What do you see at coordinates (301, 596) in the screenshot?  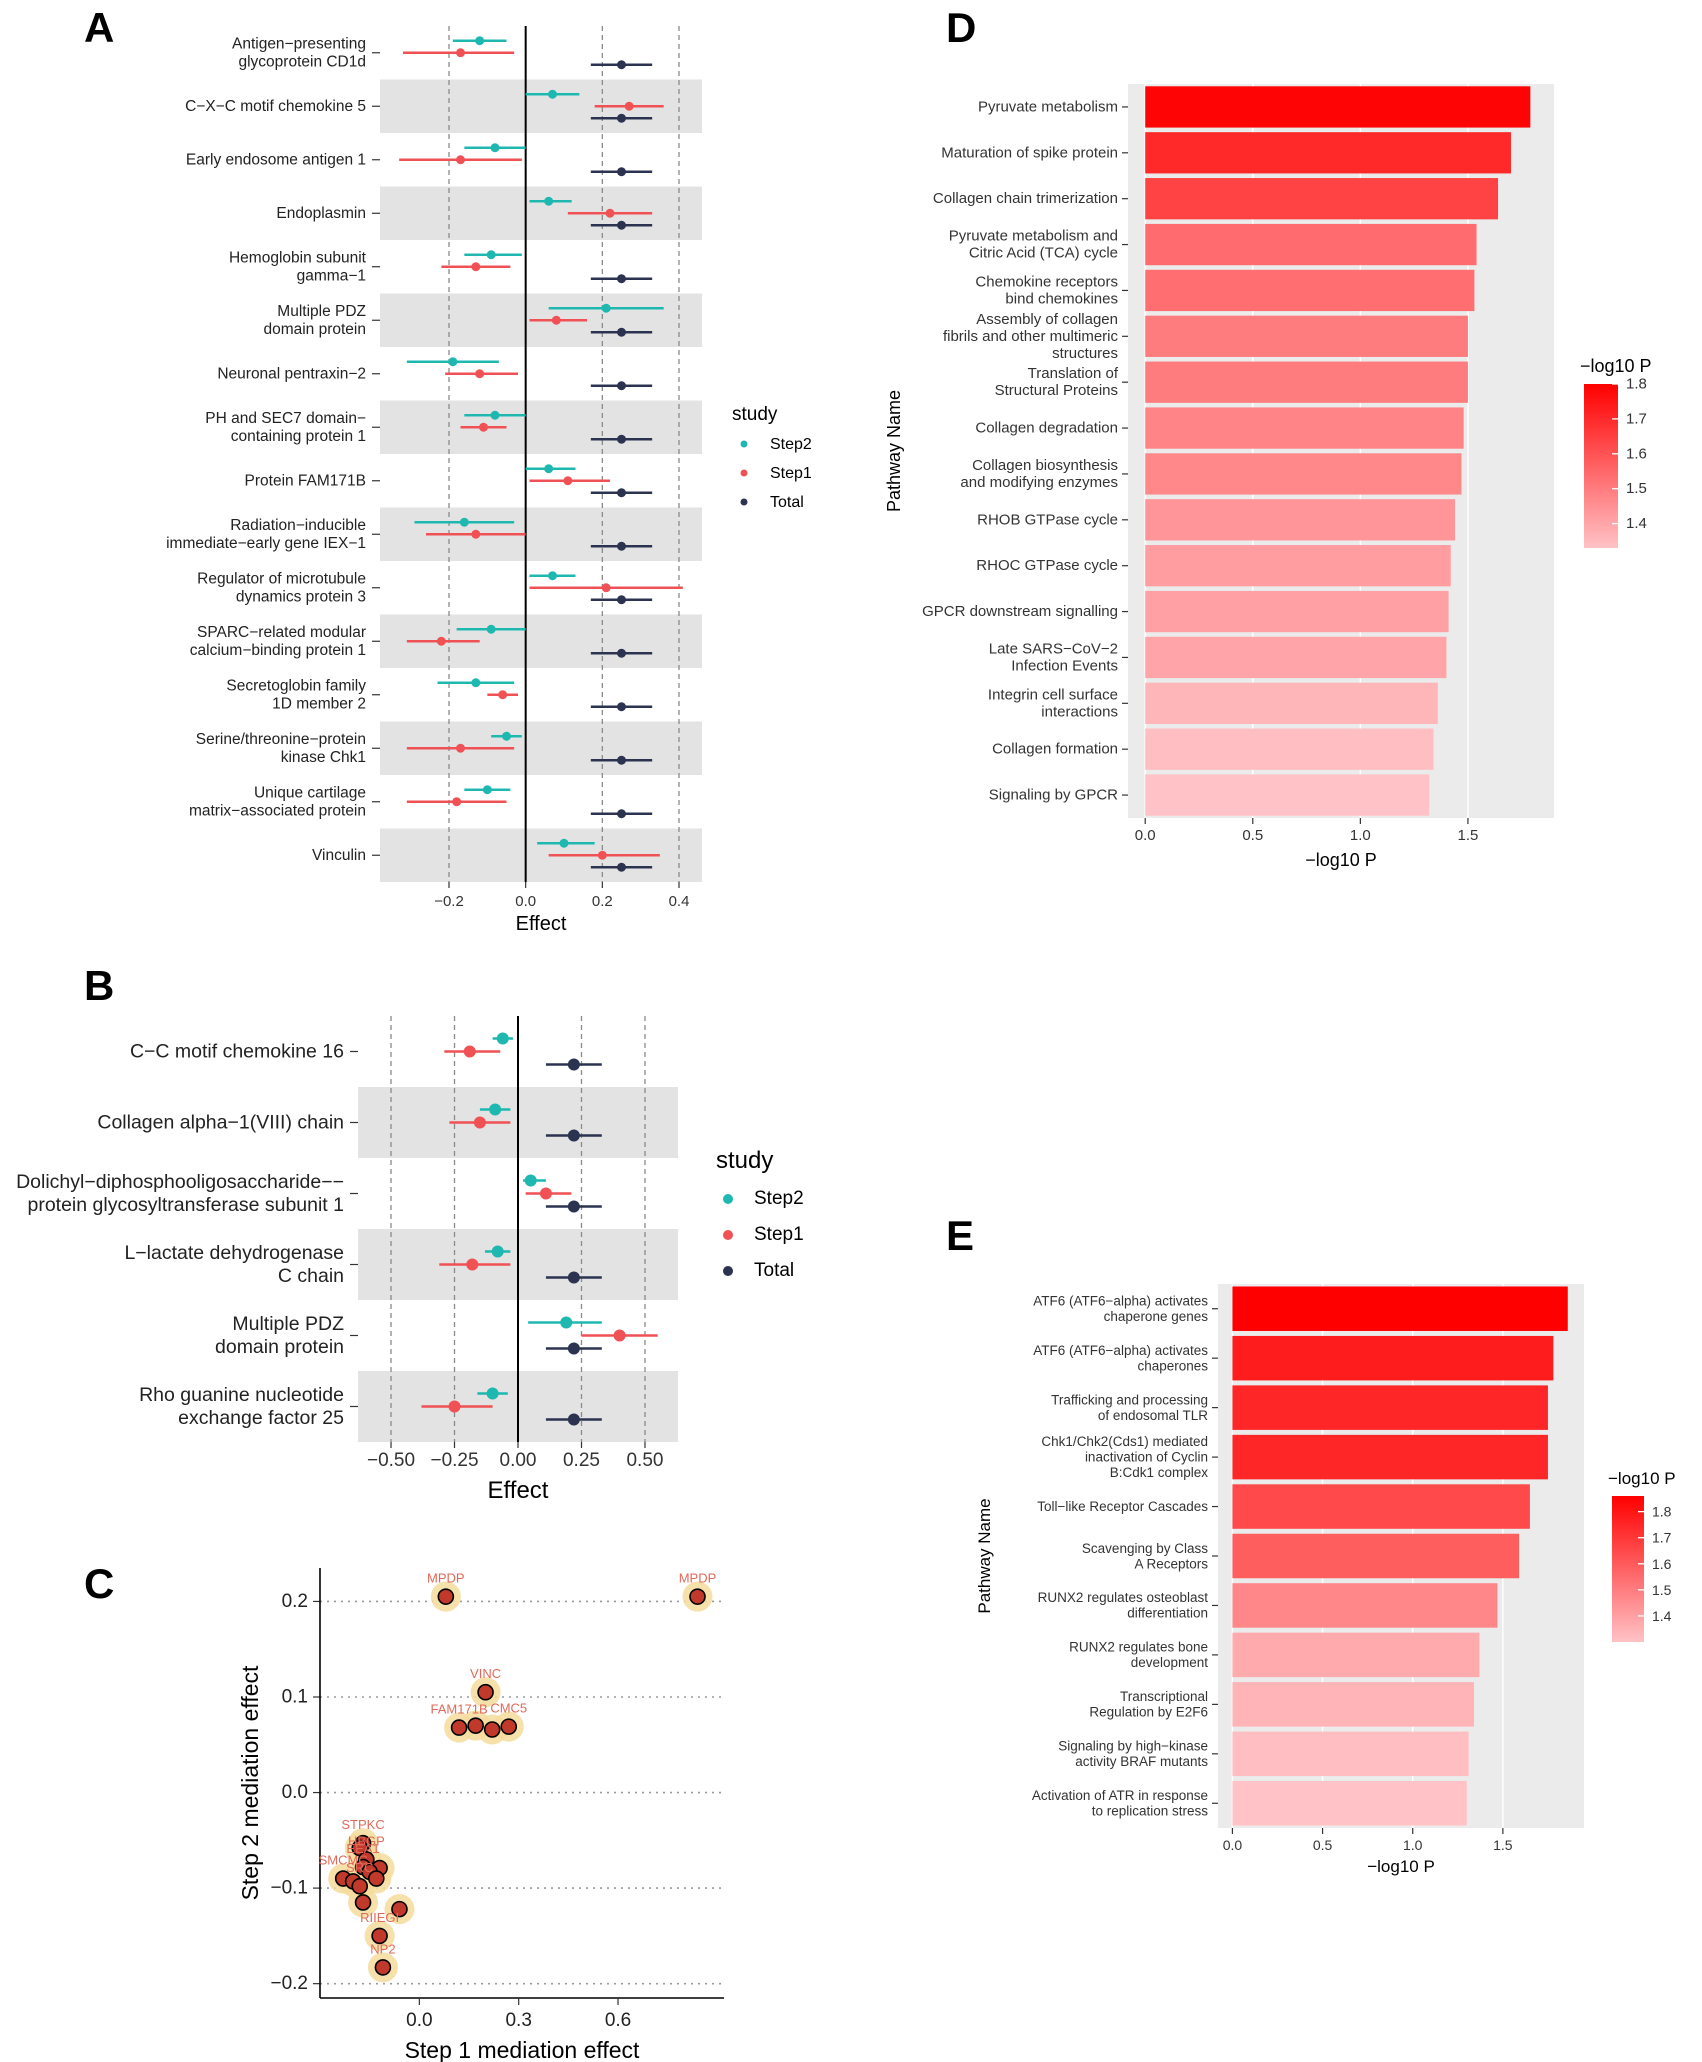 I see `row-label: dynamics protein 3` at bounding box center [301, 596].